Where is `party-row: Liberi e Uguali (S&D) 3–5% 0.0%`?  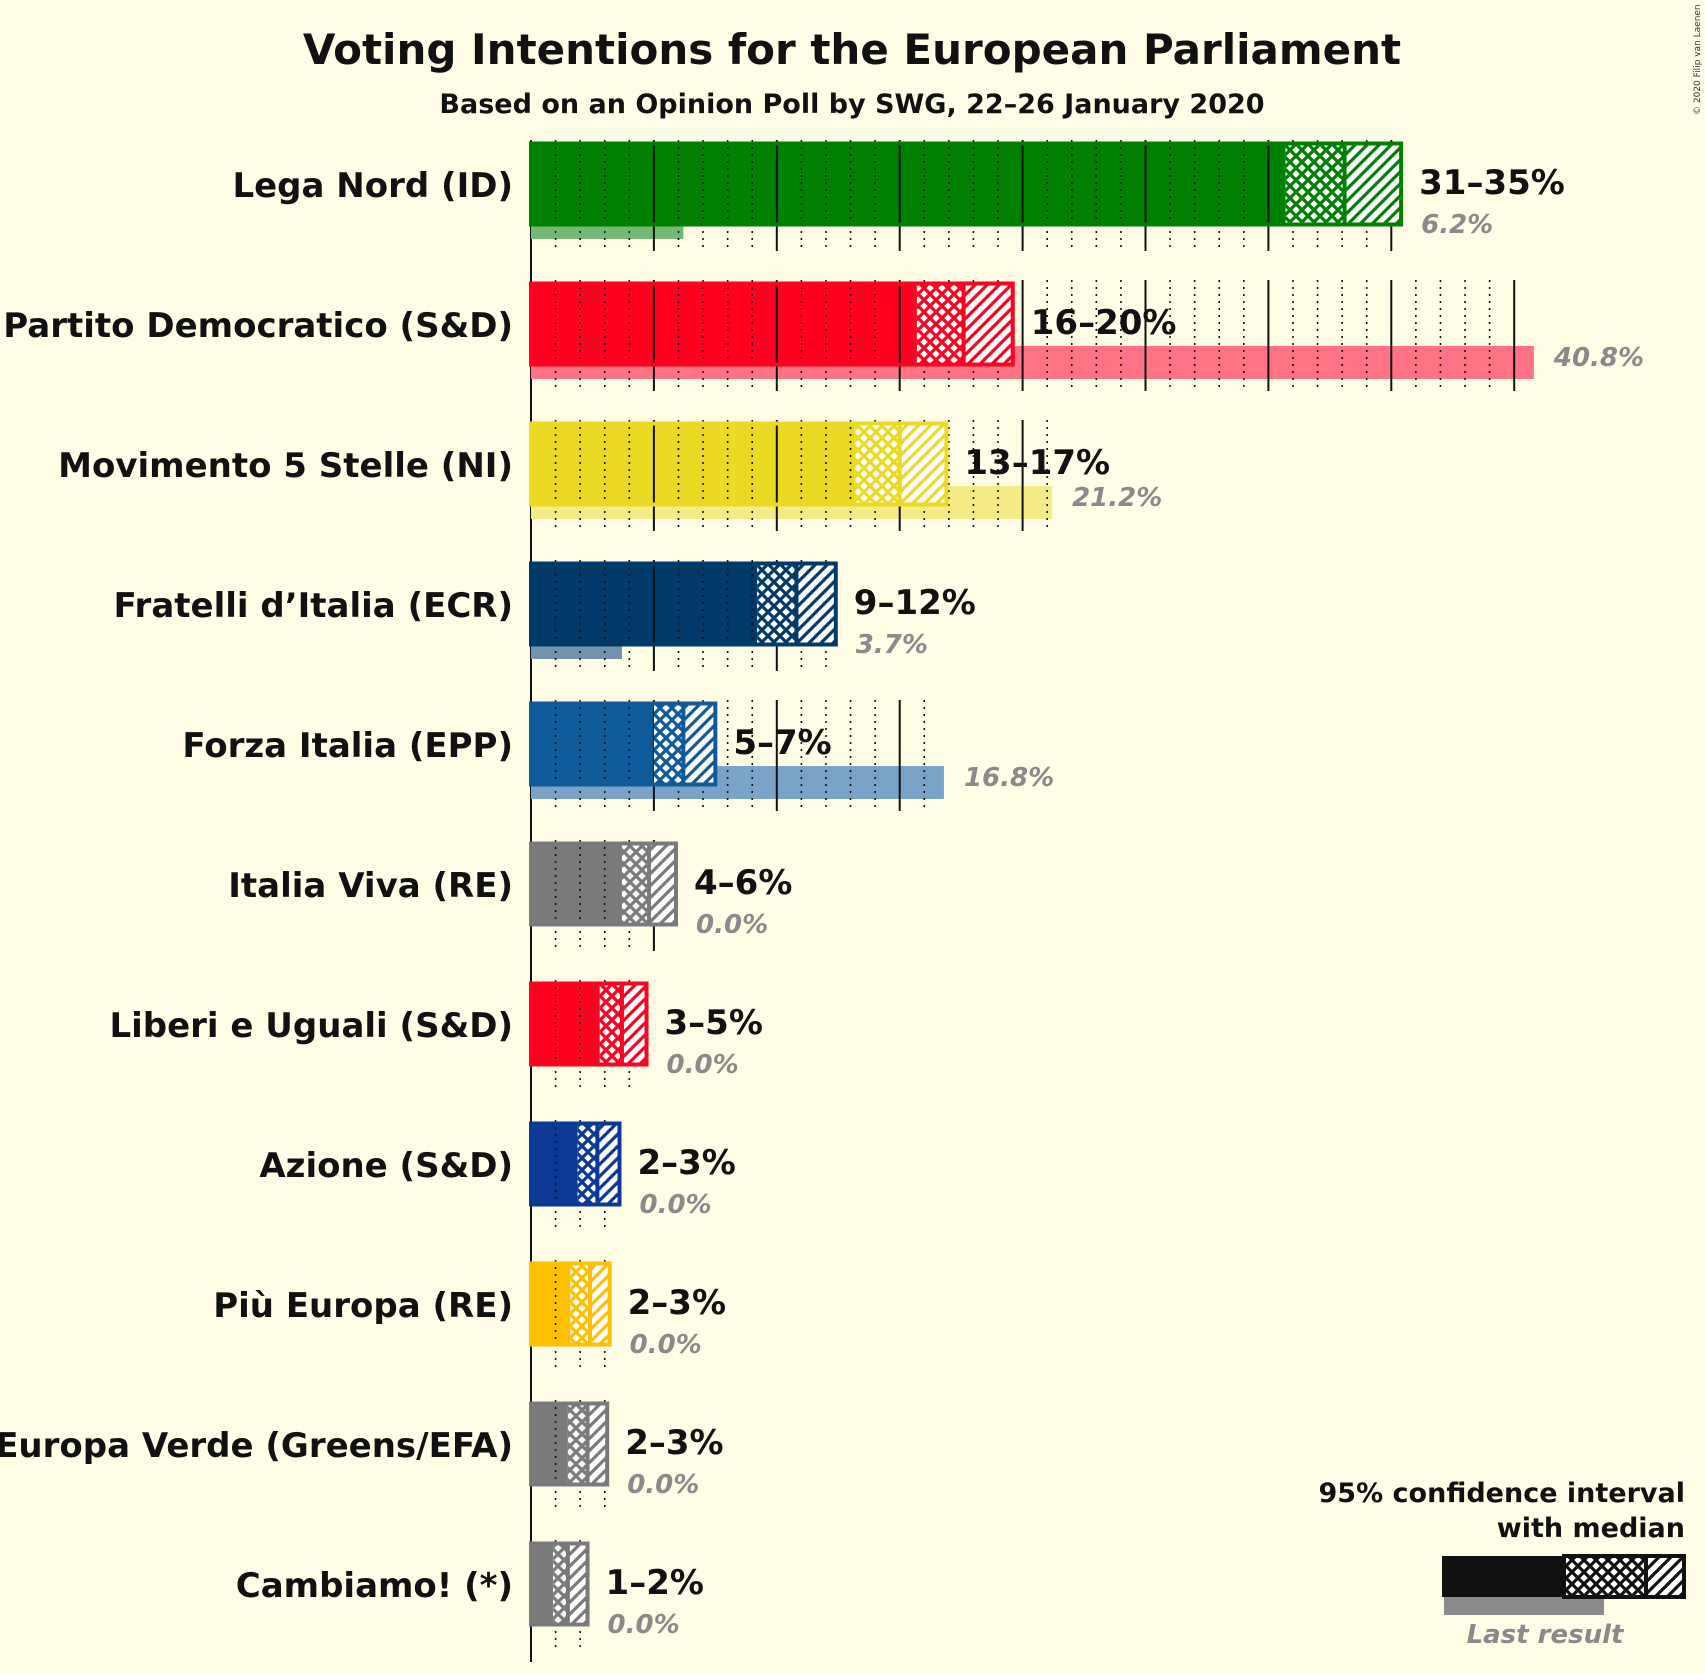
party-row: Liberi e Uguali (S&D) 3–5% 0.0% is located at coordinates (436, 1035).